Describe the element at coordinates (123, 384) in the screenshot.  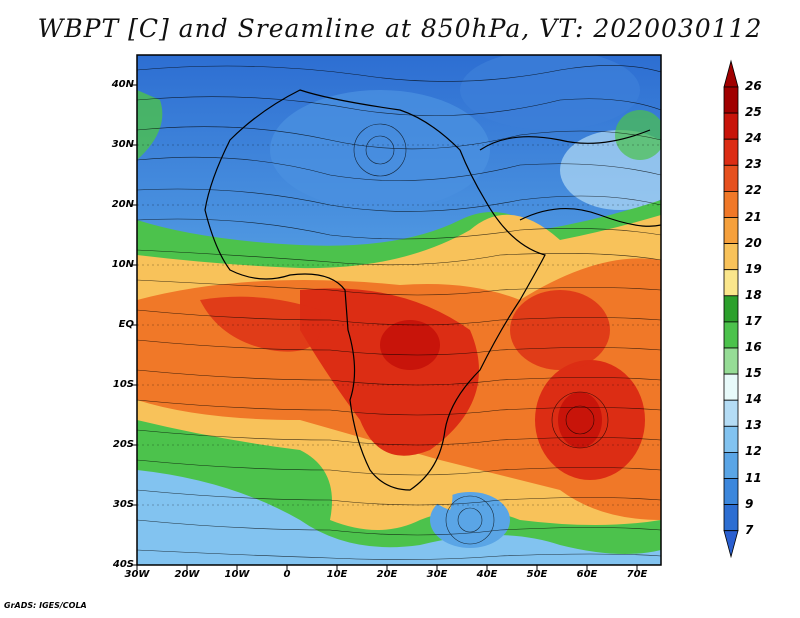
I see `lat-tick-label: 10S` at that location.